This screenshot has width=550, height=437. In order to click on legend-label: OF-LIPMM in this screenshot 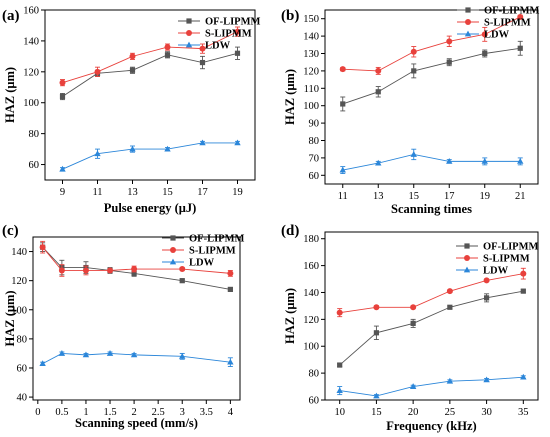, I will do `click(216, 239)`.